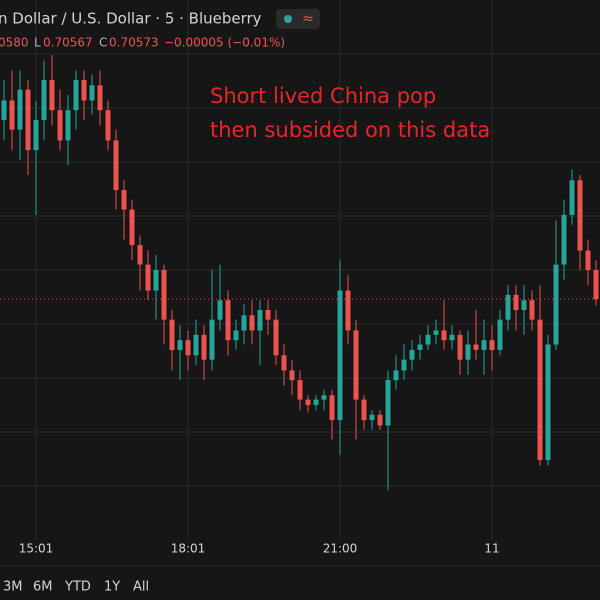  Describe the element at coordinates (224, 43) in the screenshot. I see `change-value: −0.00005 (−0.01%)` at that location.